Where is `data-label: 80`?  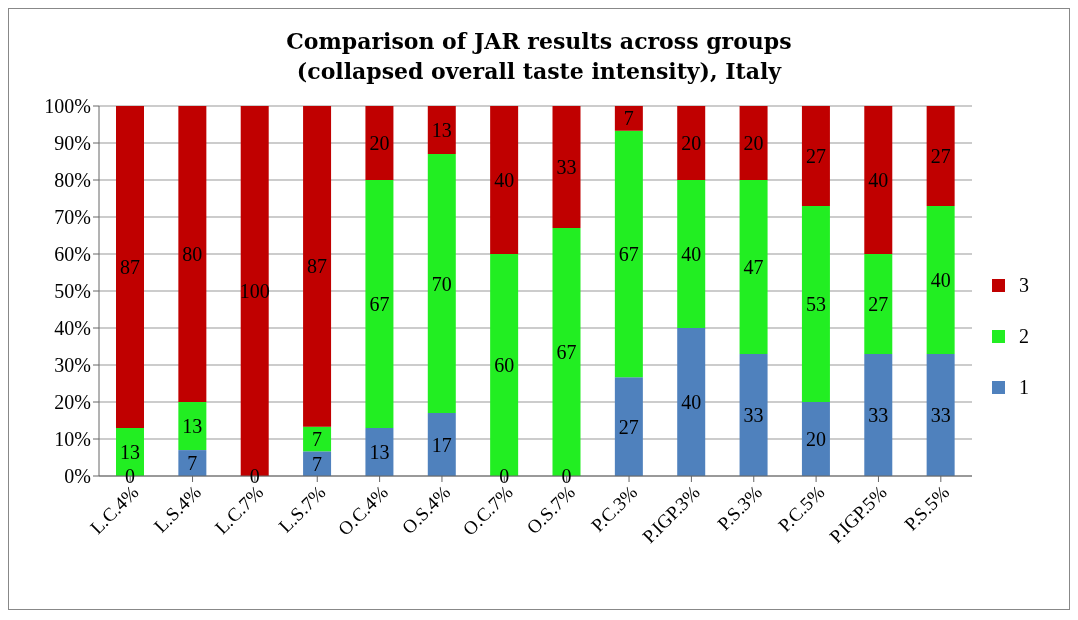 data-label: 80 is located at coordinates (192, 254).